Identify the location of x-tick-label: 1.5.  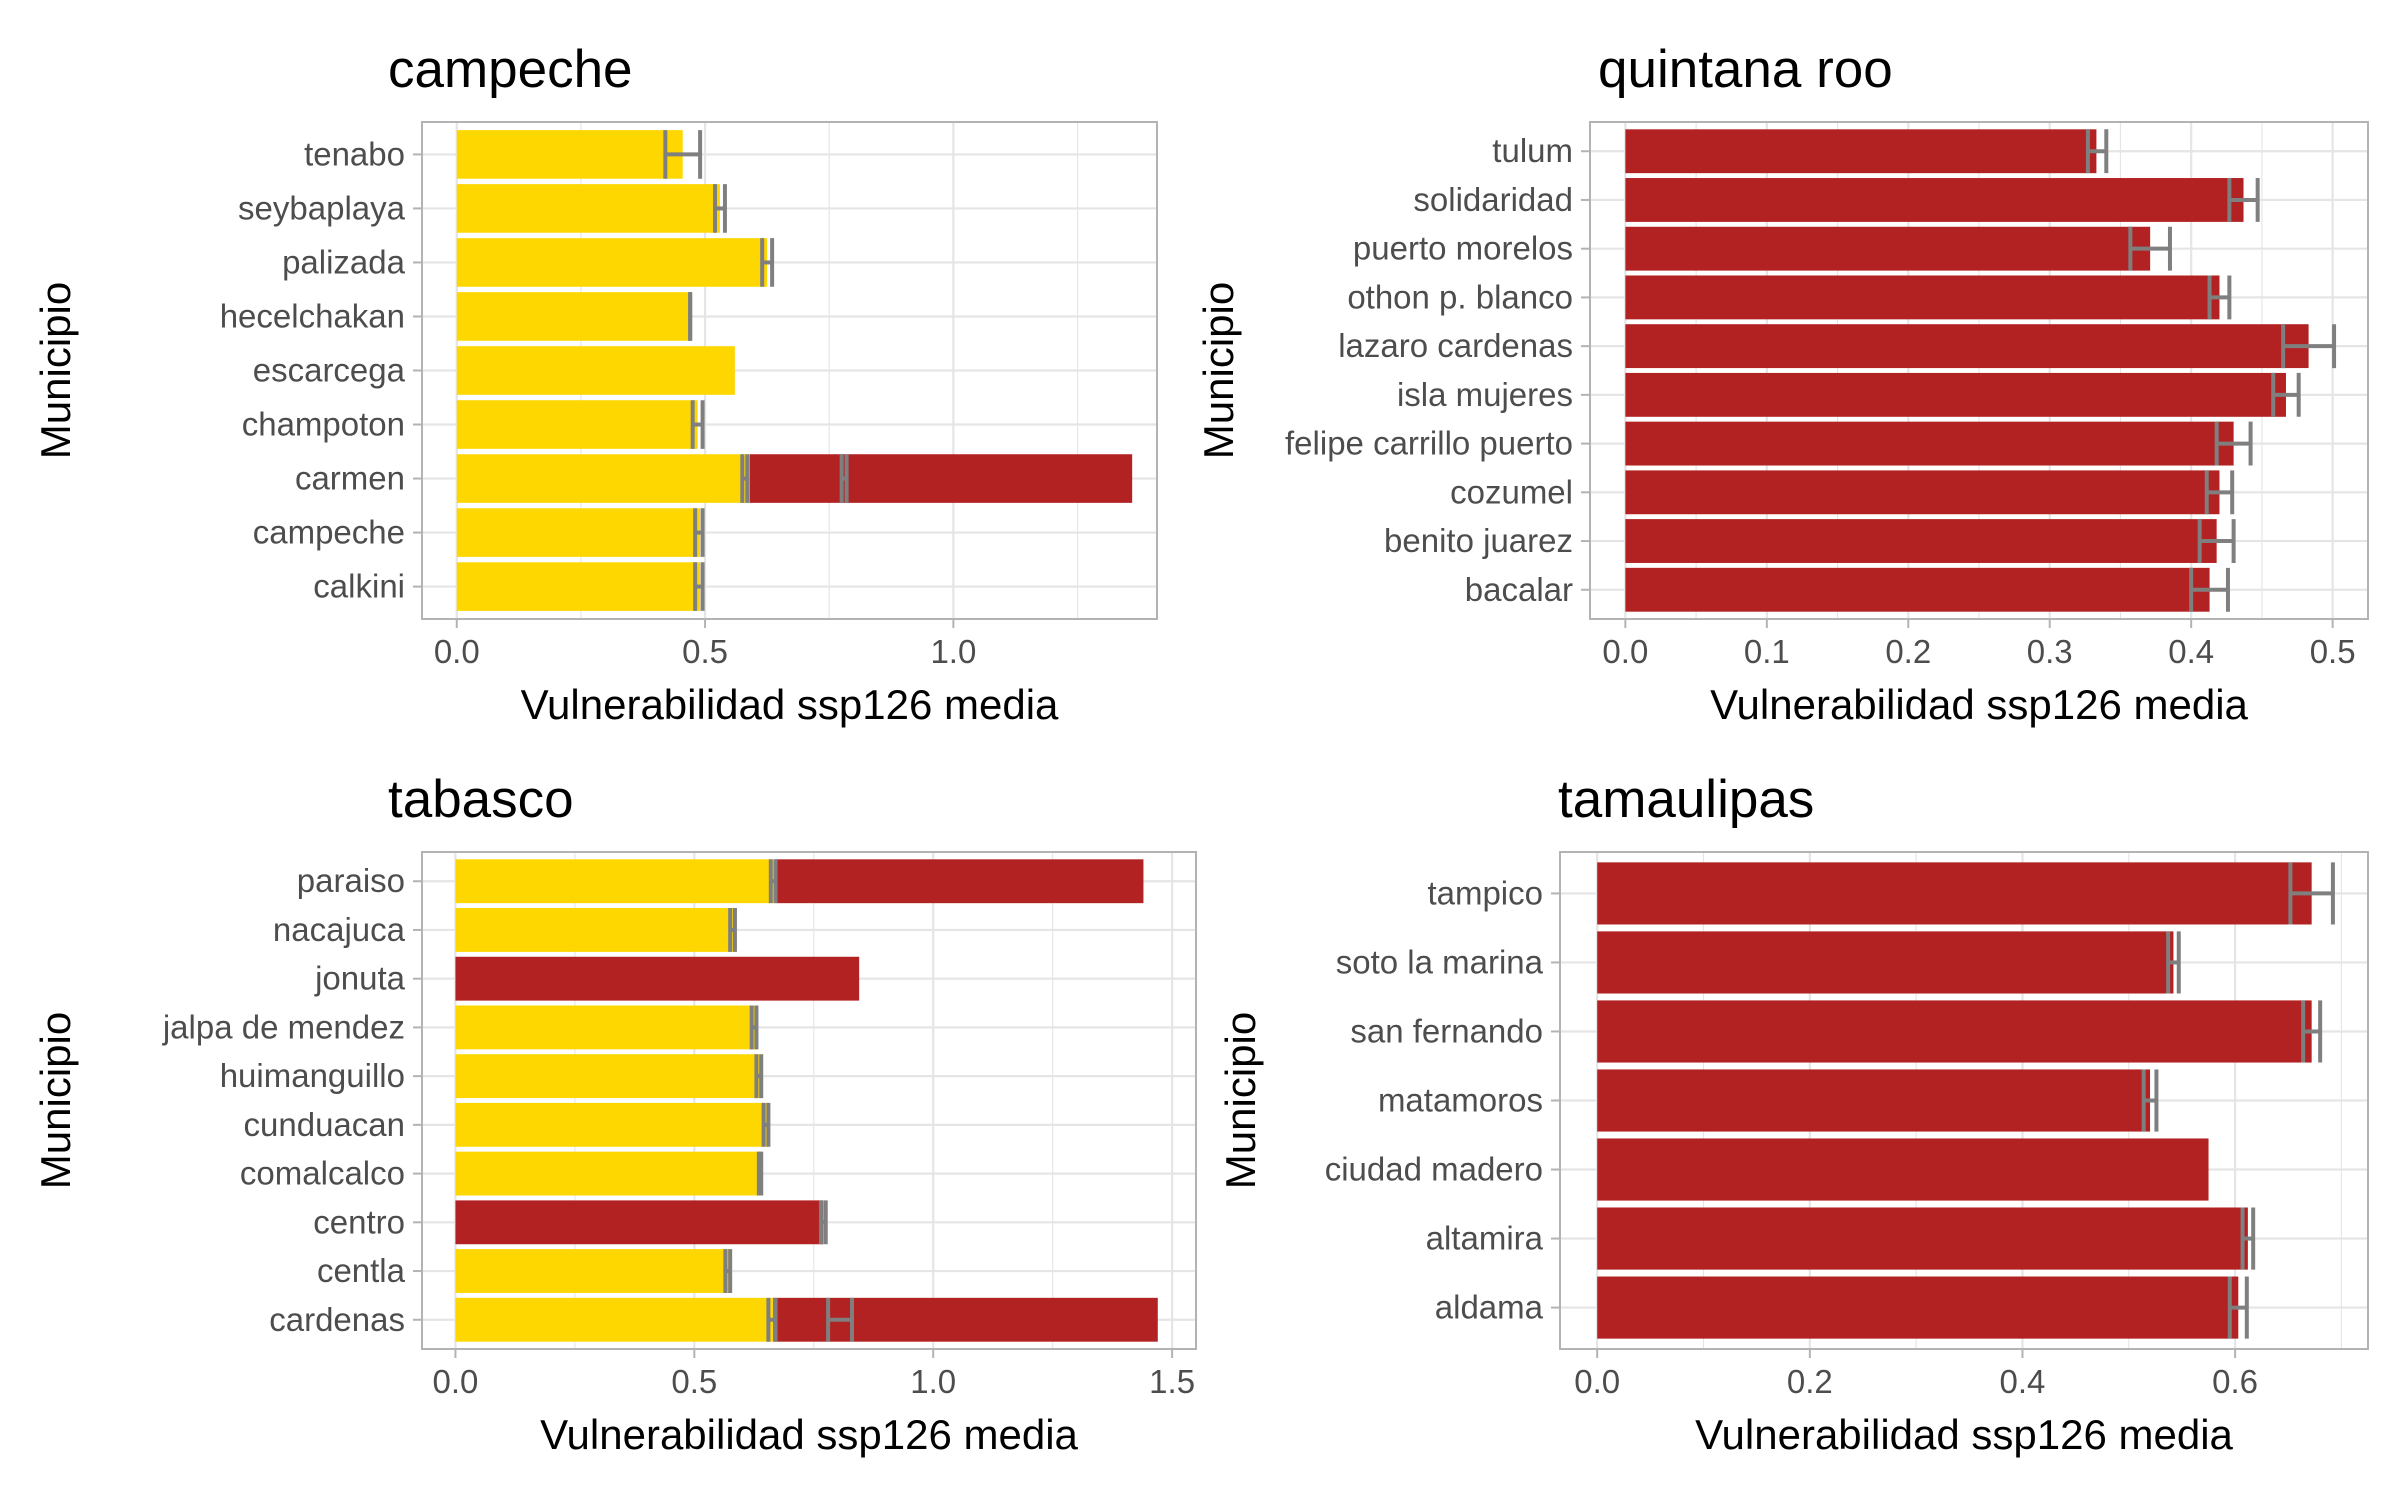
(1172, 1381).